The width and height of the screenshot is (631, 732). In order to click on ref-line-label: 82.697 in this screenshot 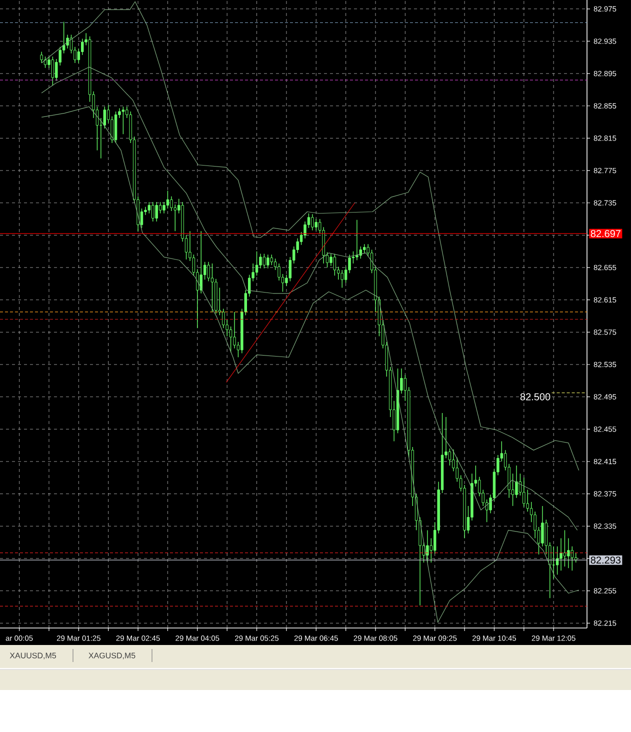, I will do `click(605, 234)`.